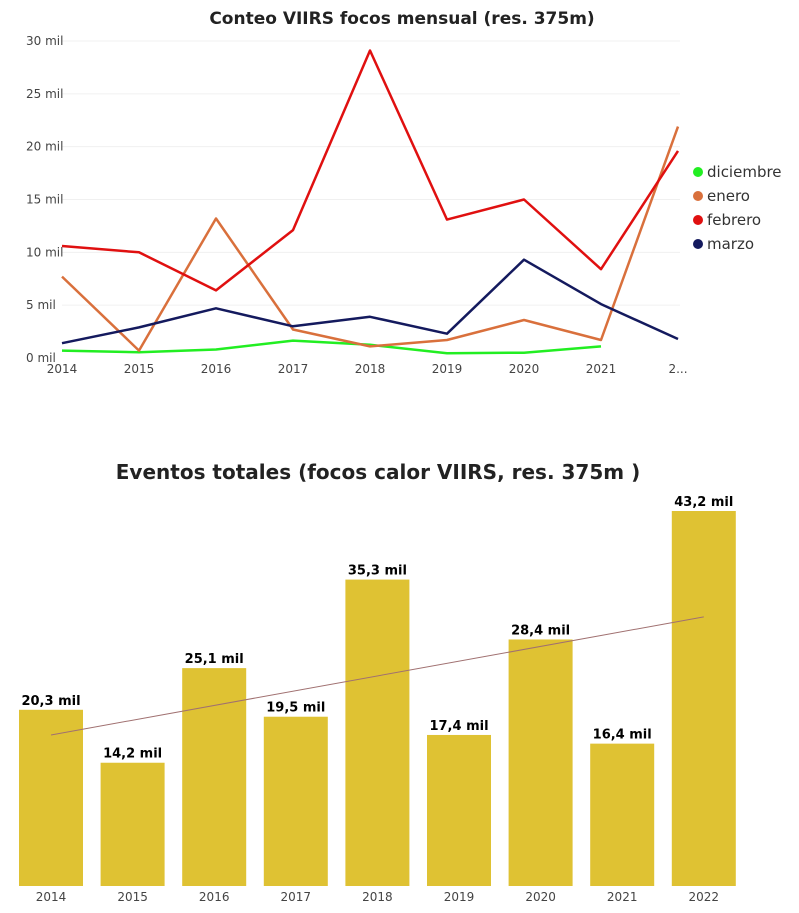 The width and height of the screenshot is (799, 913). Describe the element at coordinates (377, 732) in the screenshot. I see `bar-2018` at that location.